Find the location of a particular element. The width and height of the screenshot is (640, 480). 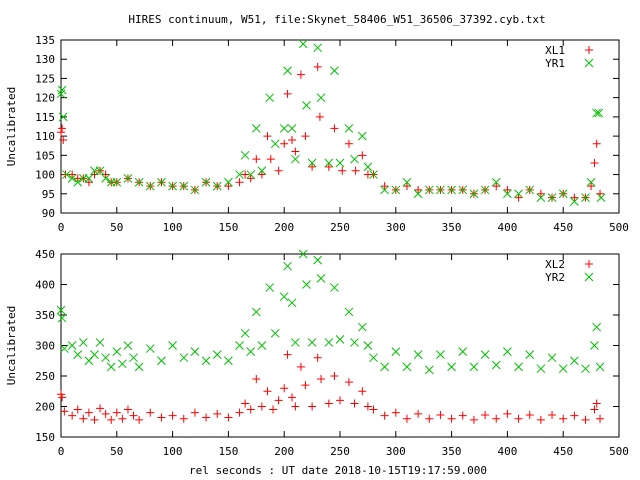

legend-marker is located at coordinates (589, 264).